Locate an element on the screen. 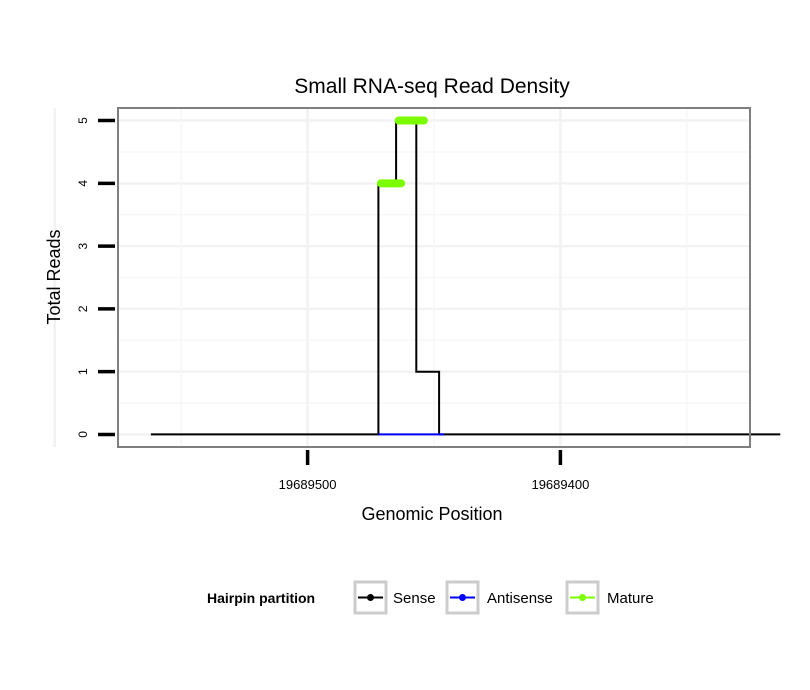 This screenshot has width=810, height=690. y-tick-label: 1 is located at coordinates (83, 371).